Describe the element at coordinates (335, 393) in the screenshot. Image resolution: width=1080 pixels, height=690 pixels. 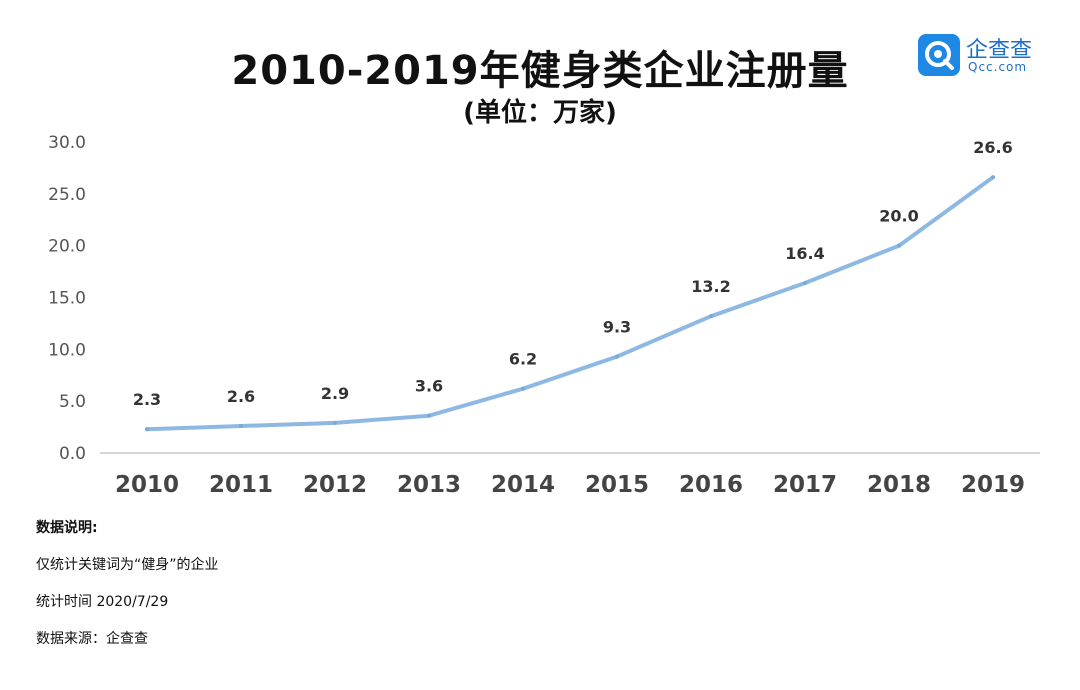
I see `data-label: 2.9` at that location.